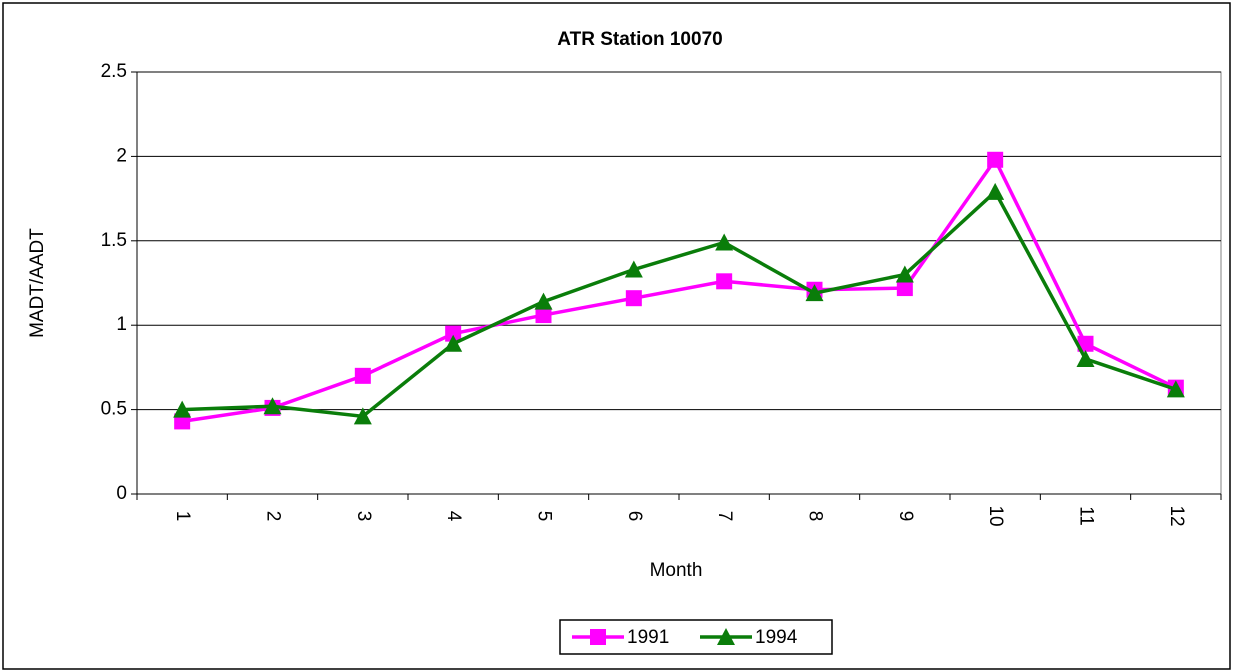 The width and height of the screenshot is (1233, 672). What do you see at coordinates (37, 283) in the screenshot?
I see `y-axis-label: MADT/AADT` at bounding box center [37, 283].